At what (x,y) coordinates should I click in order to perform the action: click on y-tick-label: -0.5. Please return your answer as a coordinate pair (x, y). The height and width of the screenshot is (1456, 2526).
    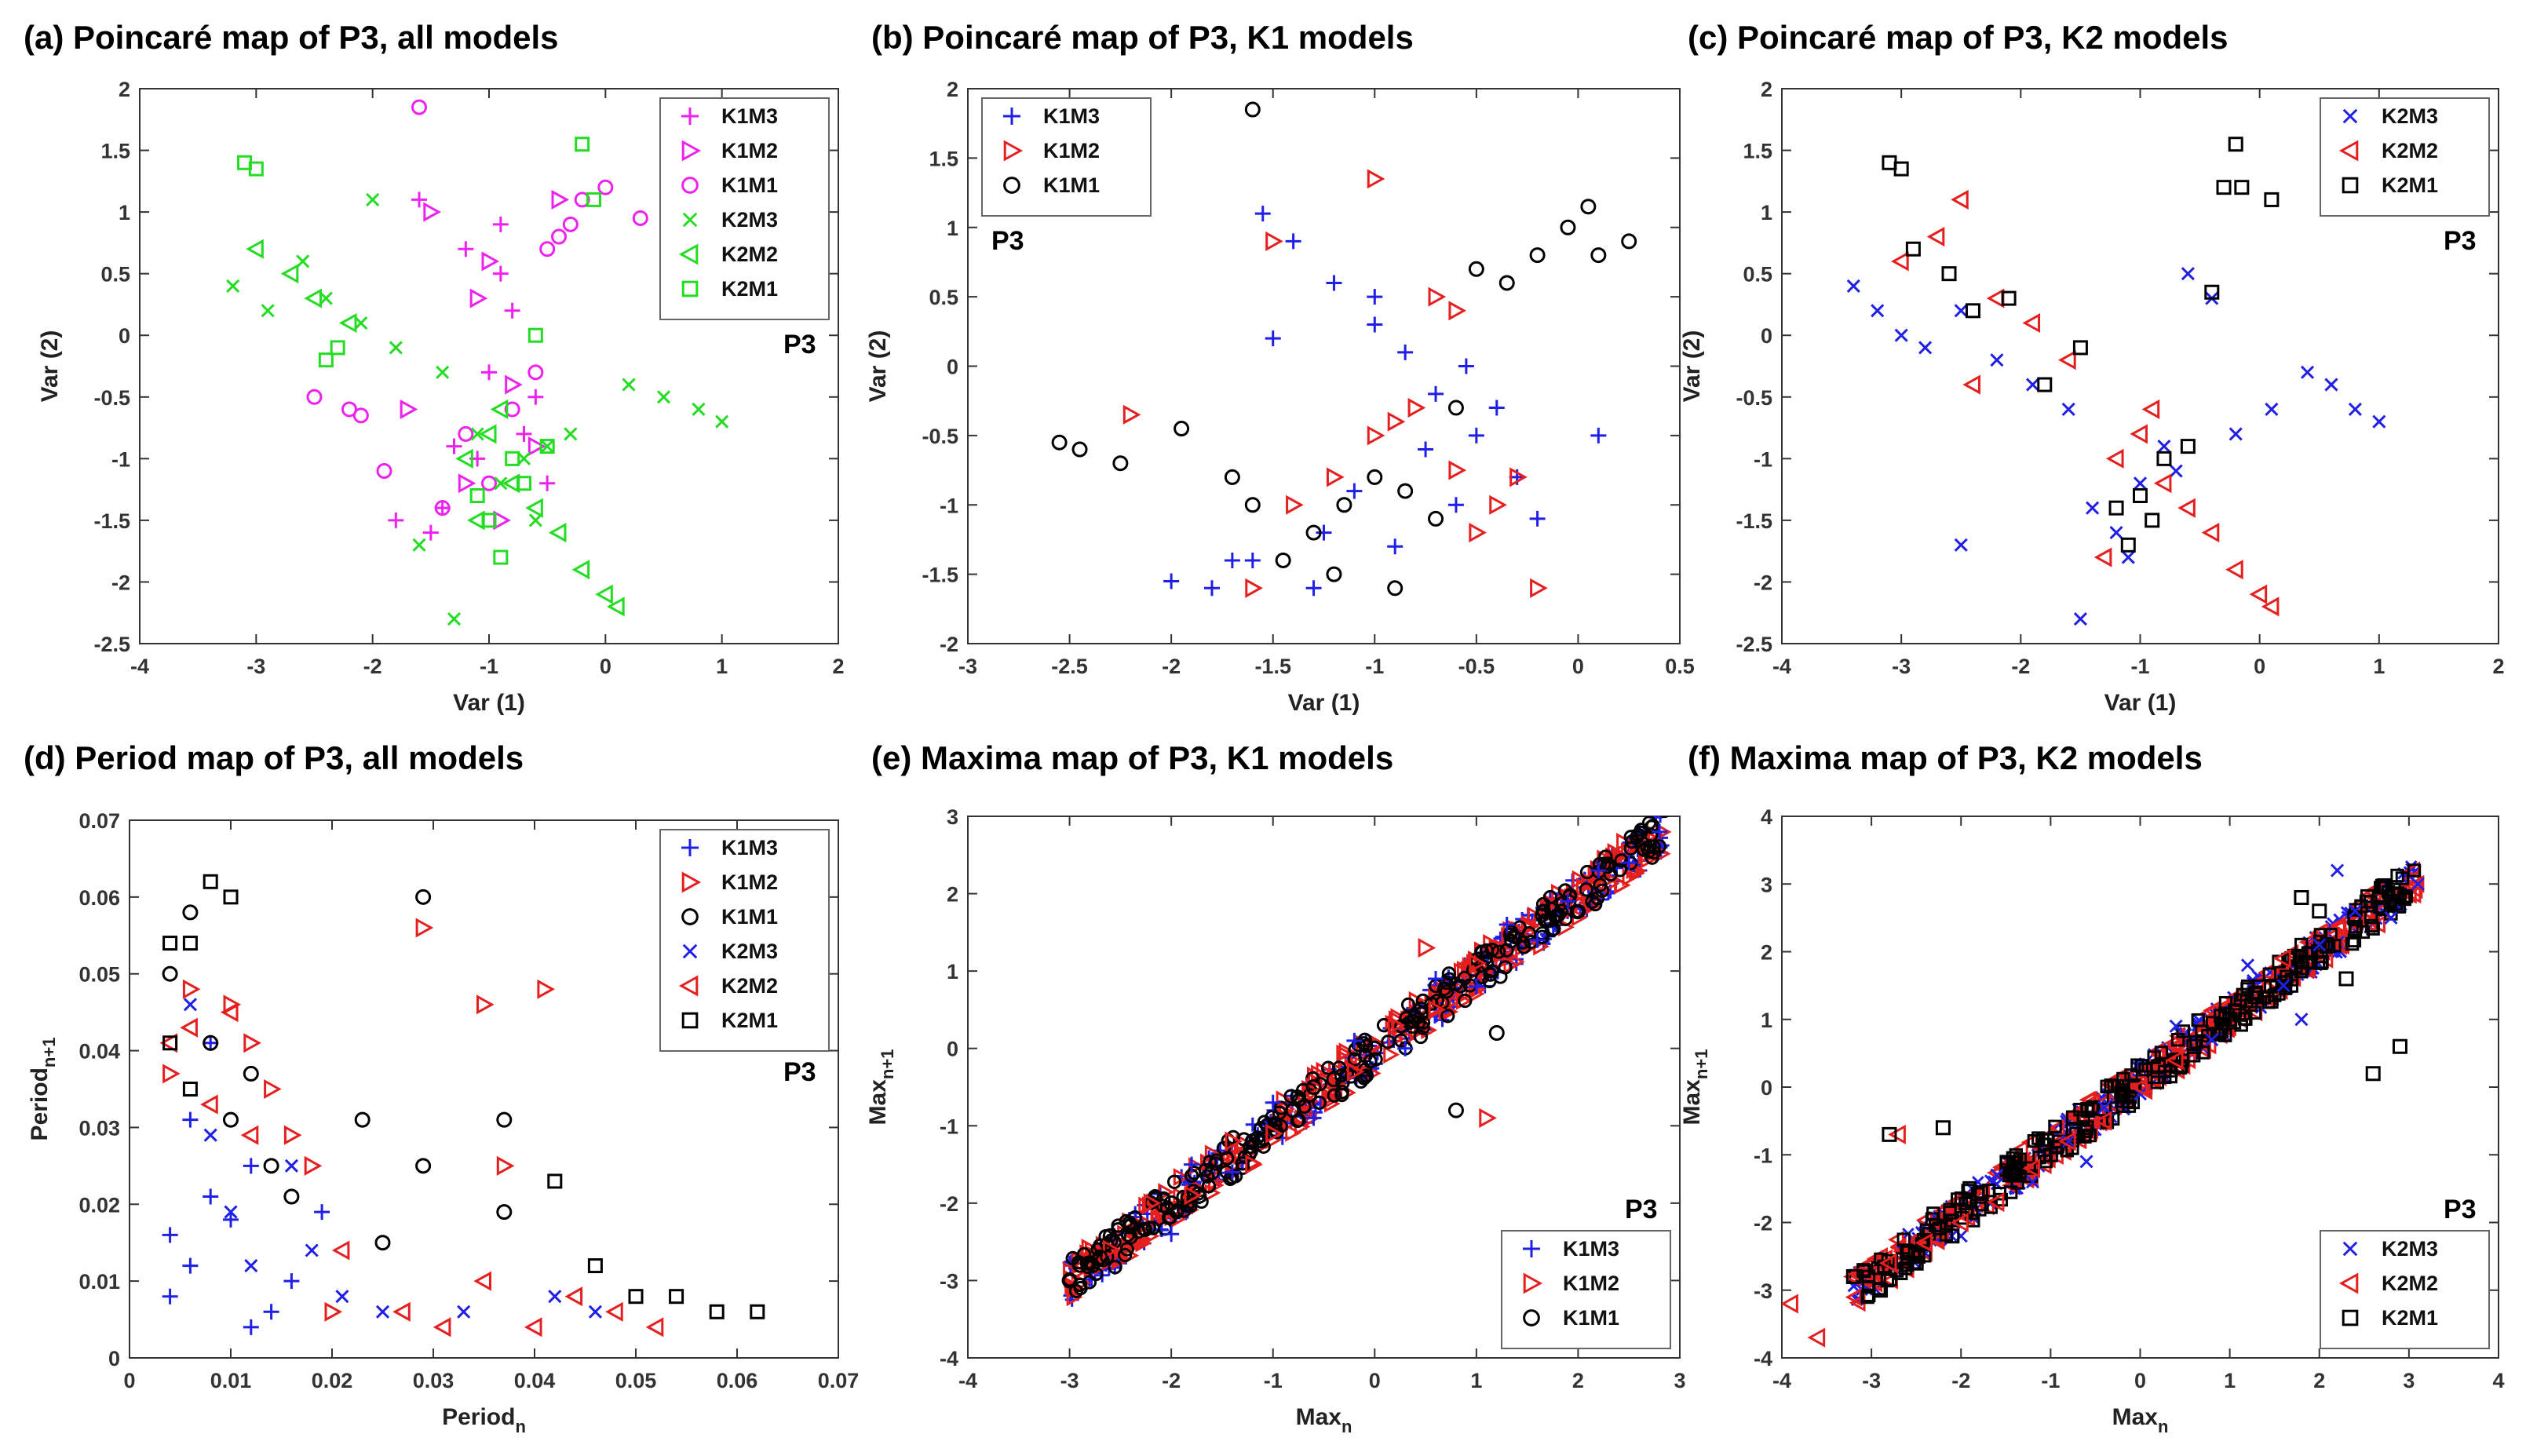
    Looking at the image, I should click on (1754, 398).